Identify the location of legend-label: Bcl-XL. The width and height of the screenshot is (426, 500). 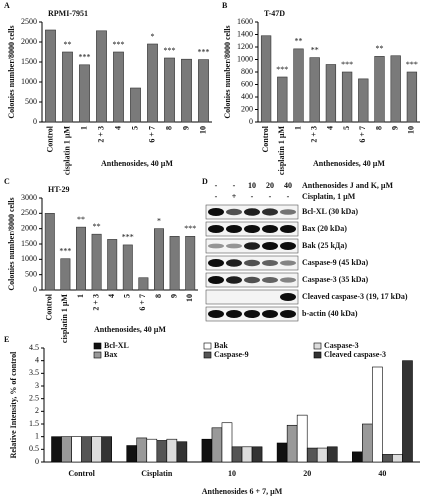
(116, 345).